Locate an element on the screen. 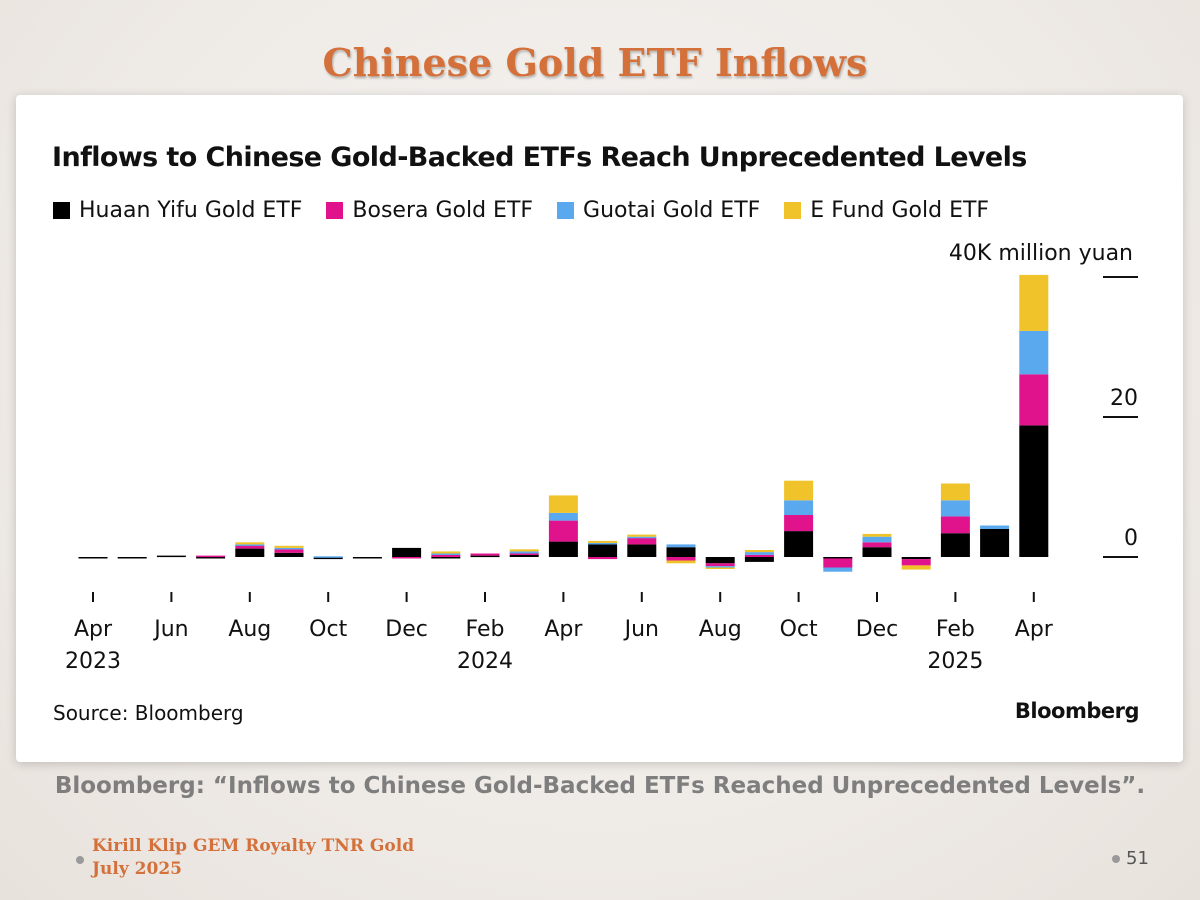 The height and width of the screenshot is (900, 1200). legend-label-guotai: Guotai Gold ETF is located at coordinates (672, 210).